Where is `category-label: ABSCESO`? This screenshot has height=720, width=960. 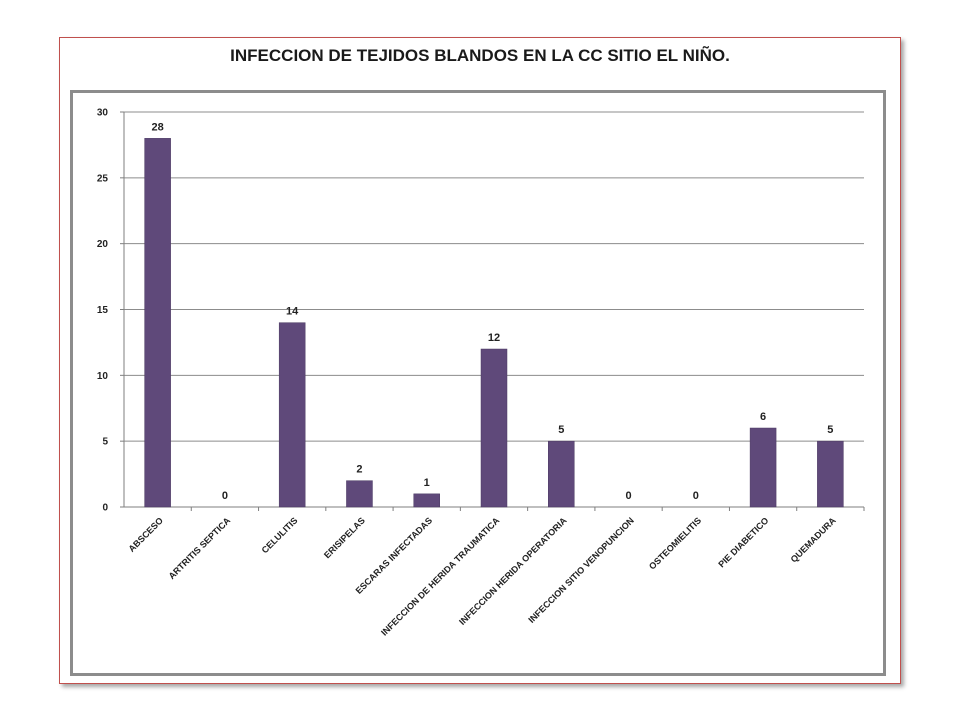 category-label: ABSCESO is located at coordinates (146, 534).